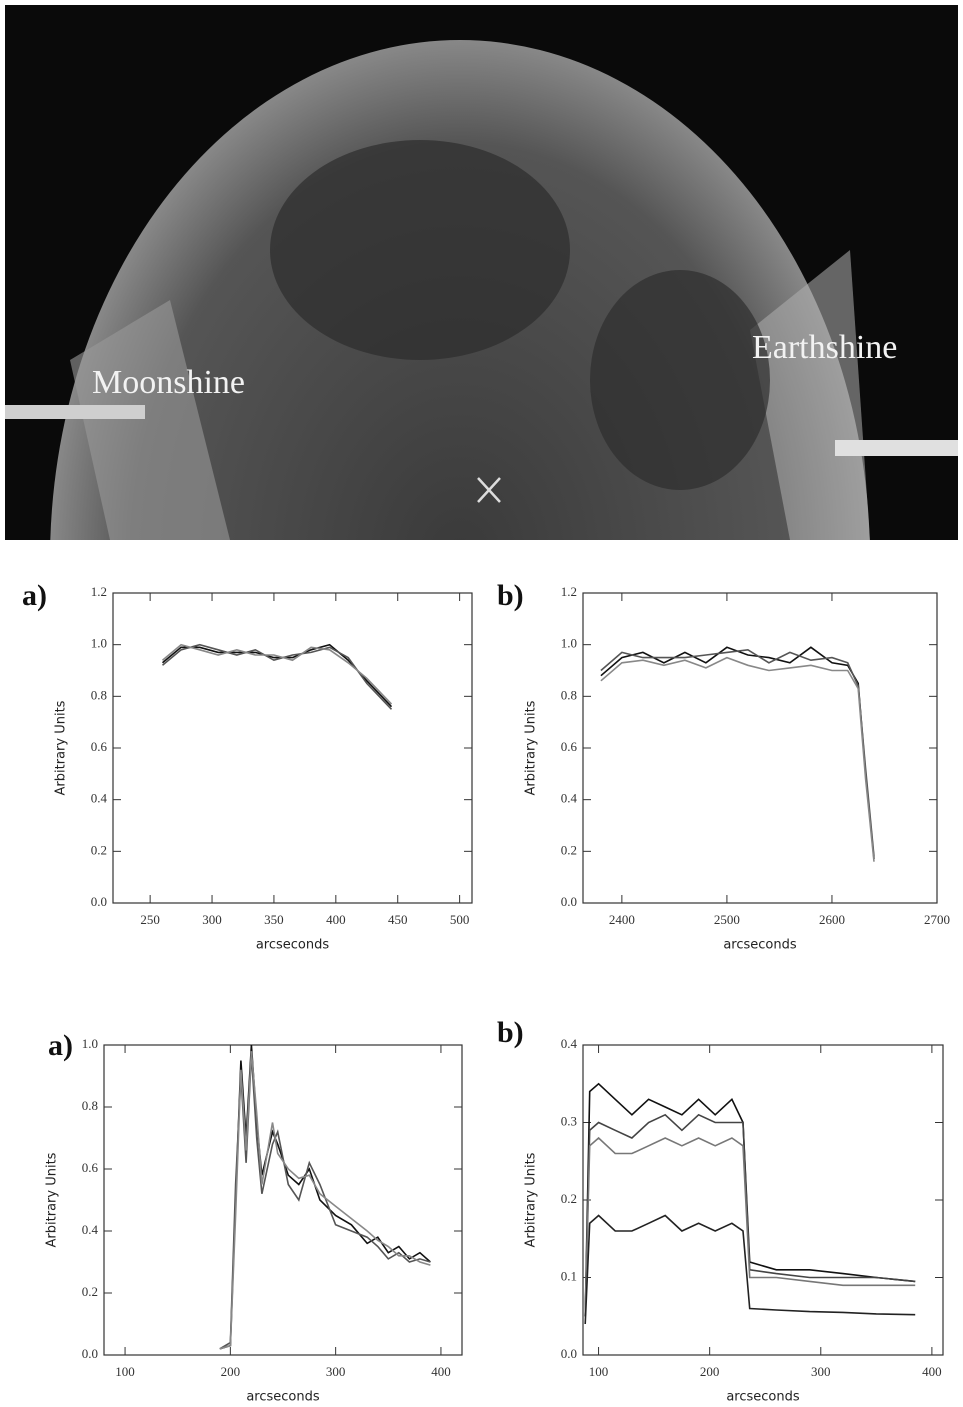 Image resolution: width=963 pixels, height=1407 pixels. Describe the element at coordinates (832, 919) in the screenshot. I see `x-tick-label: 2600` at that location.